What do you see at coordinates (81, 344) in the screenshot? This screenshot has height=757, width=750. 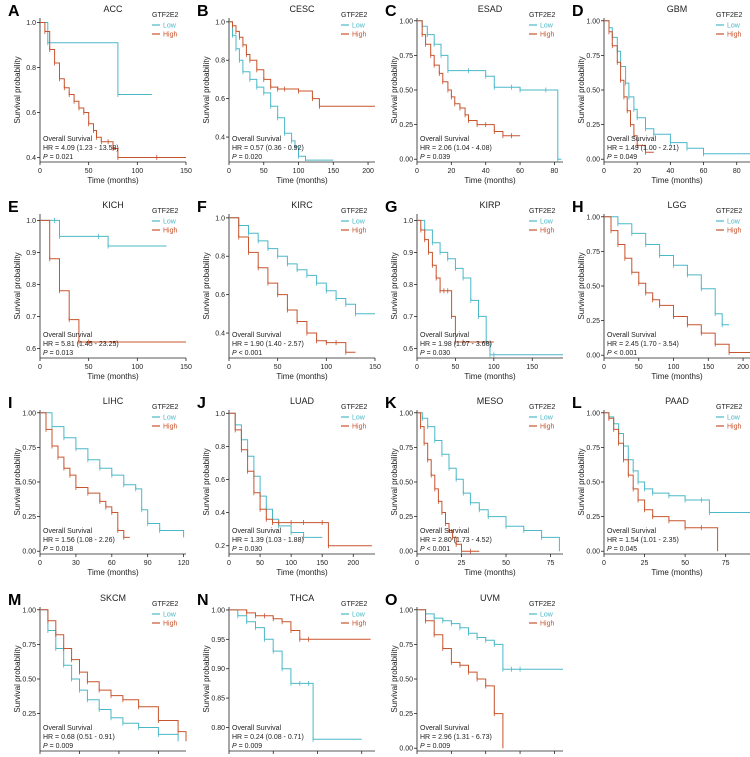 I see `hazard-ratio: HR = 5.81 (1.45 - 23.25)` at bounding box center [81, 344].